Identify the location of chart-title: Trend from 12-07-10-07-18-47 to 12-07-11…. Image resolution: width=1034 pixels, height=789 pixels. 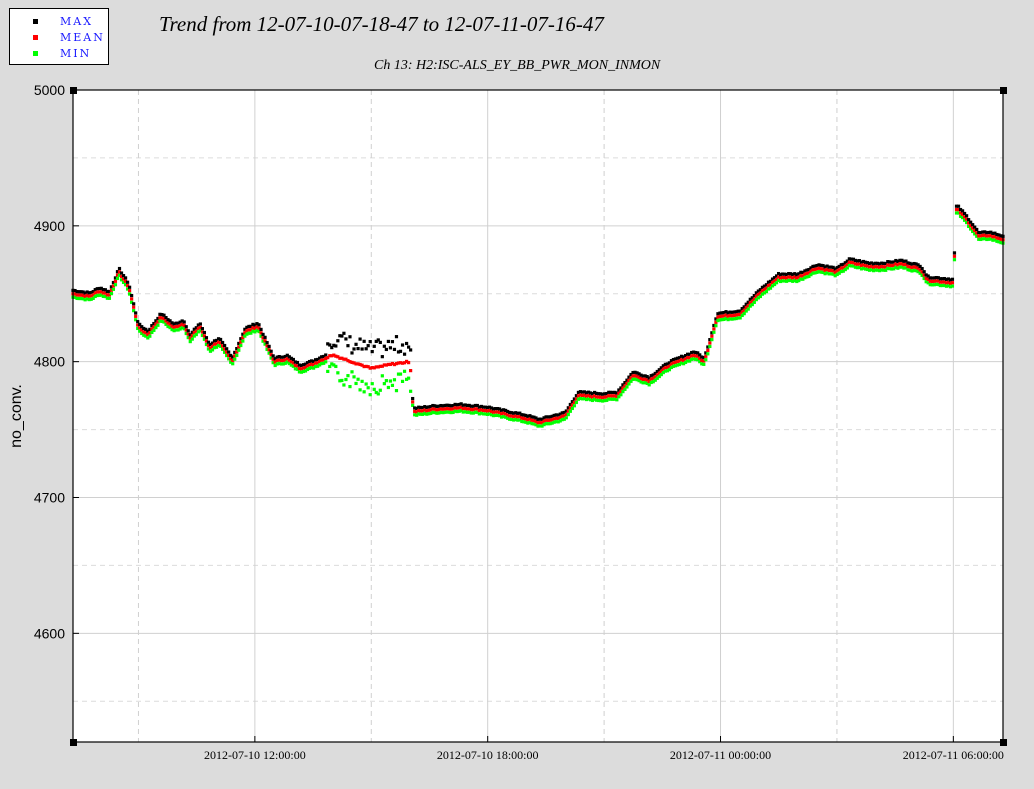
(381, 24).